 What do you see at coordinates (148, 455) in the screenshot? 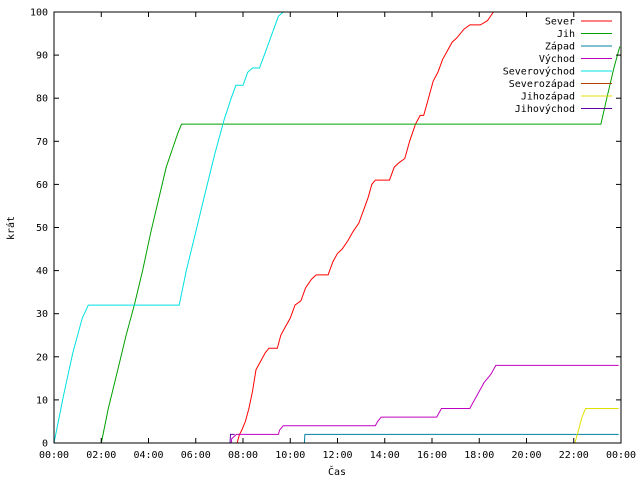
I see `x-tick-label: 04:00` at bounding box center [148, 455].